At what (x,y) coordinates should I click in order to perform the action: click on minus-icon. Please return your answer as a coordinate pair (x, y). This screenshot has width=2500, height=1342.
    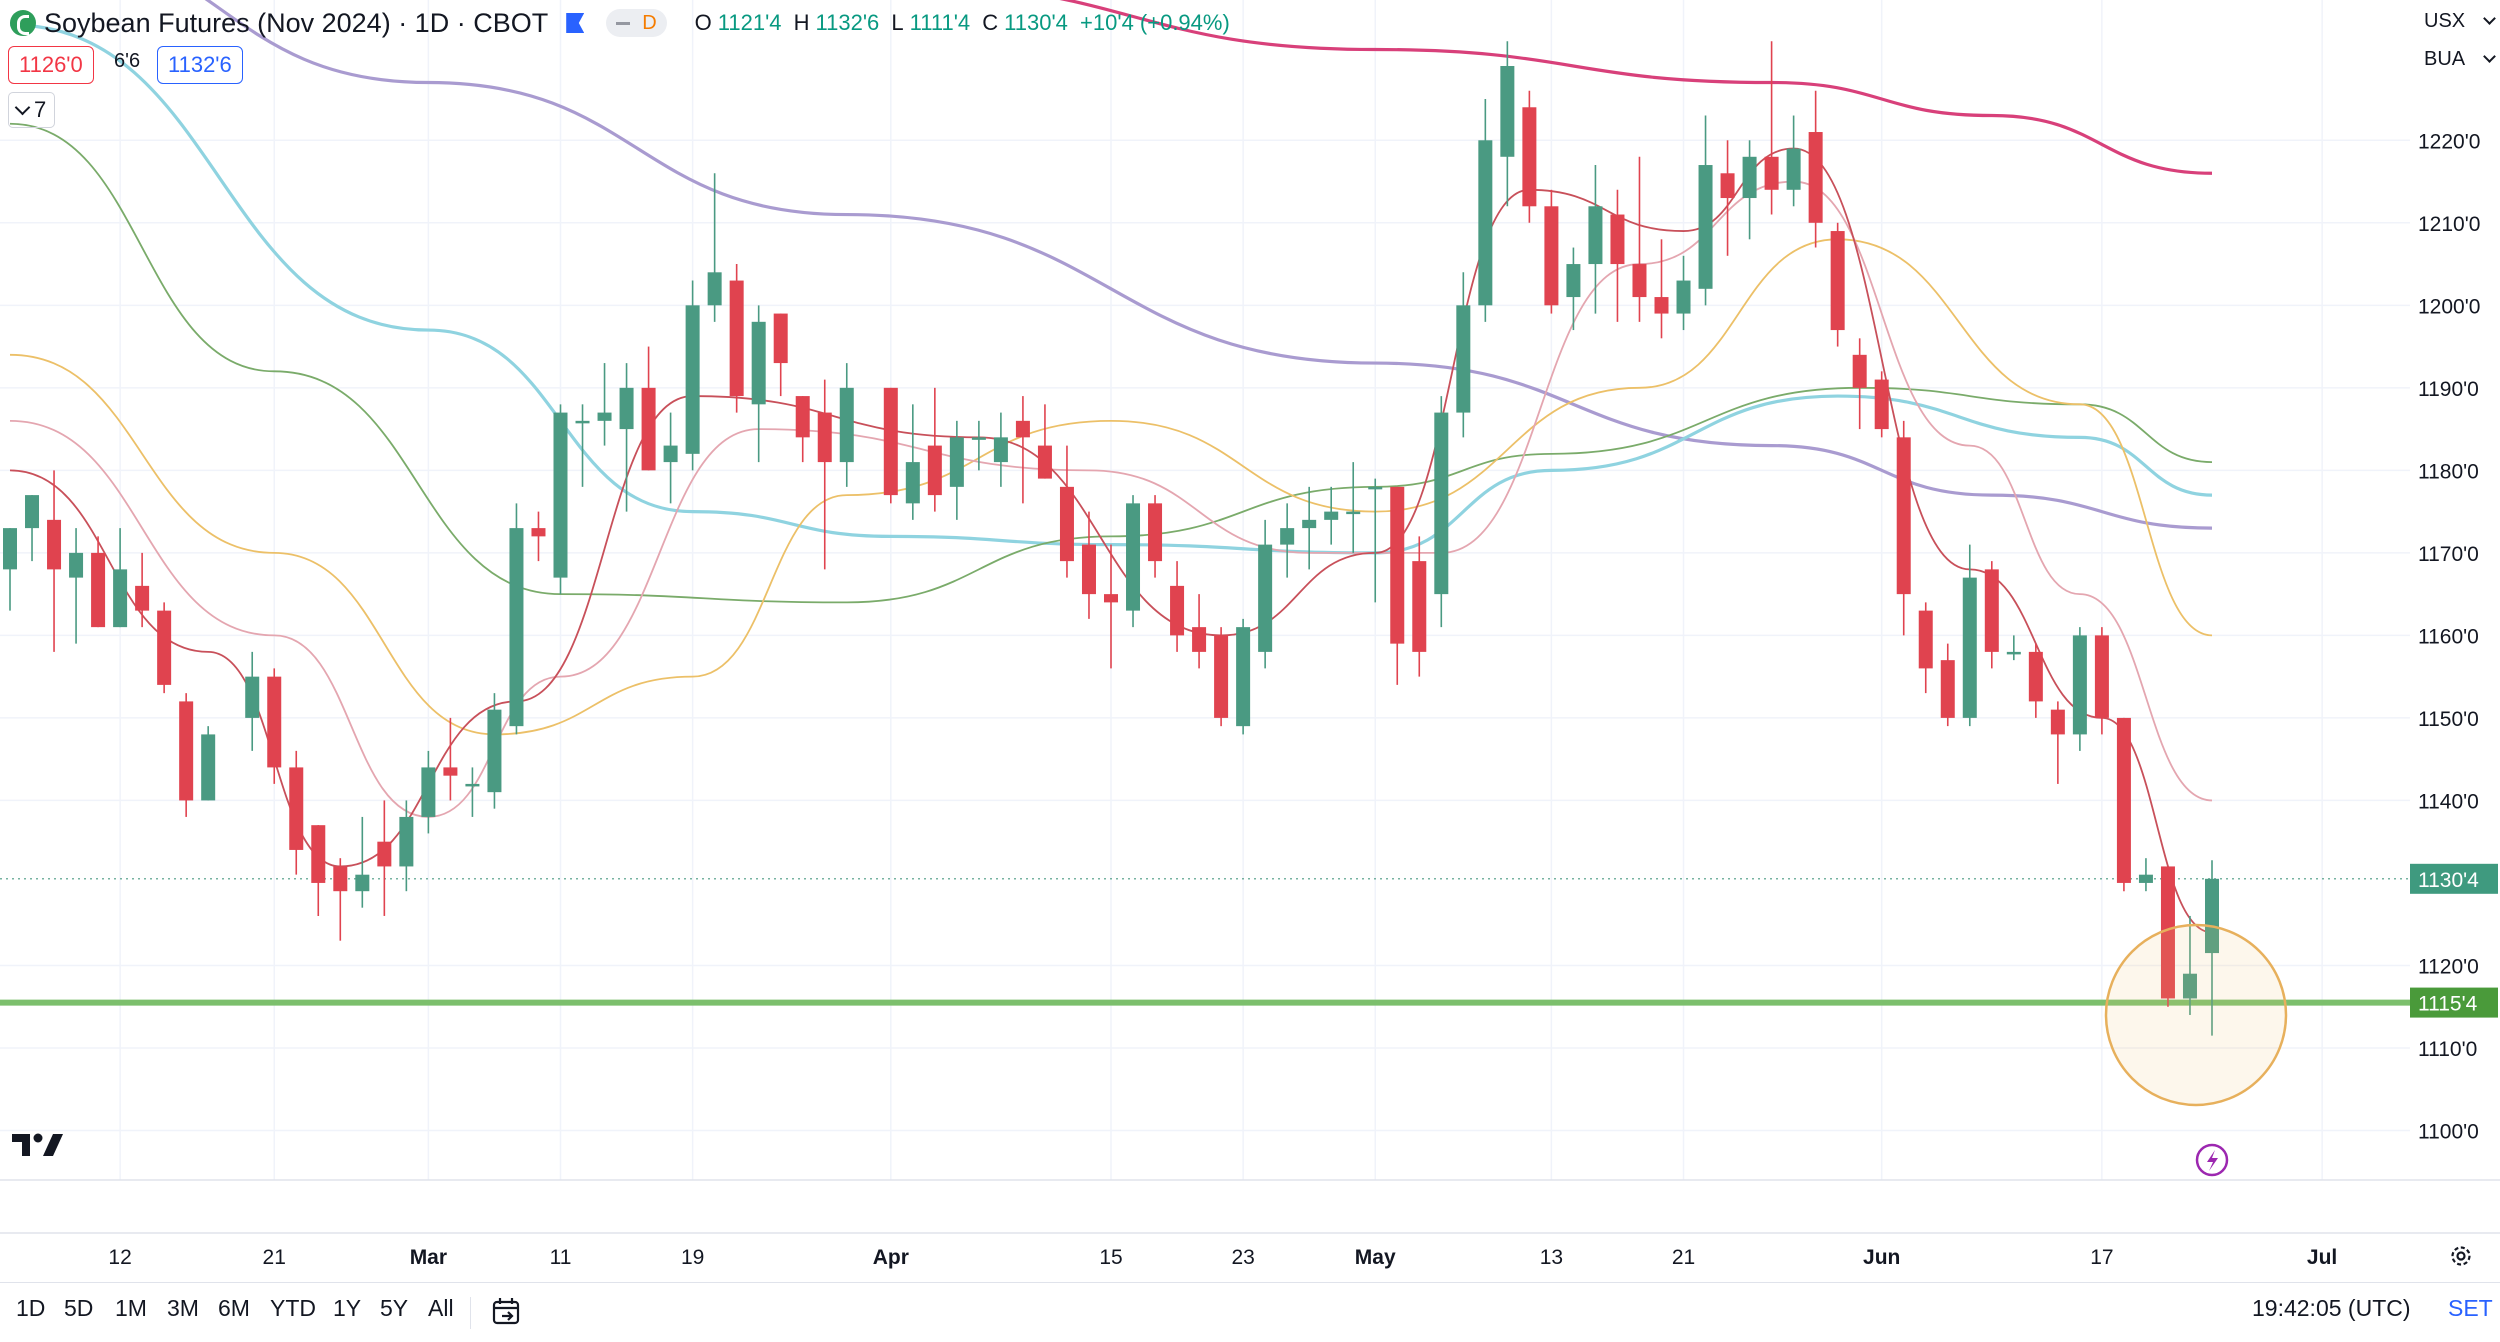
    Looking at the image, I should click on (623, 23).